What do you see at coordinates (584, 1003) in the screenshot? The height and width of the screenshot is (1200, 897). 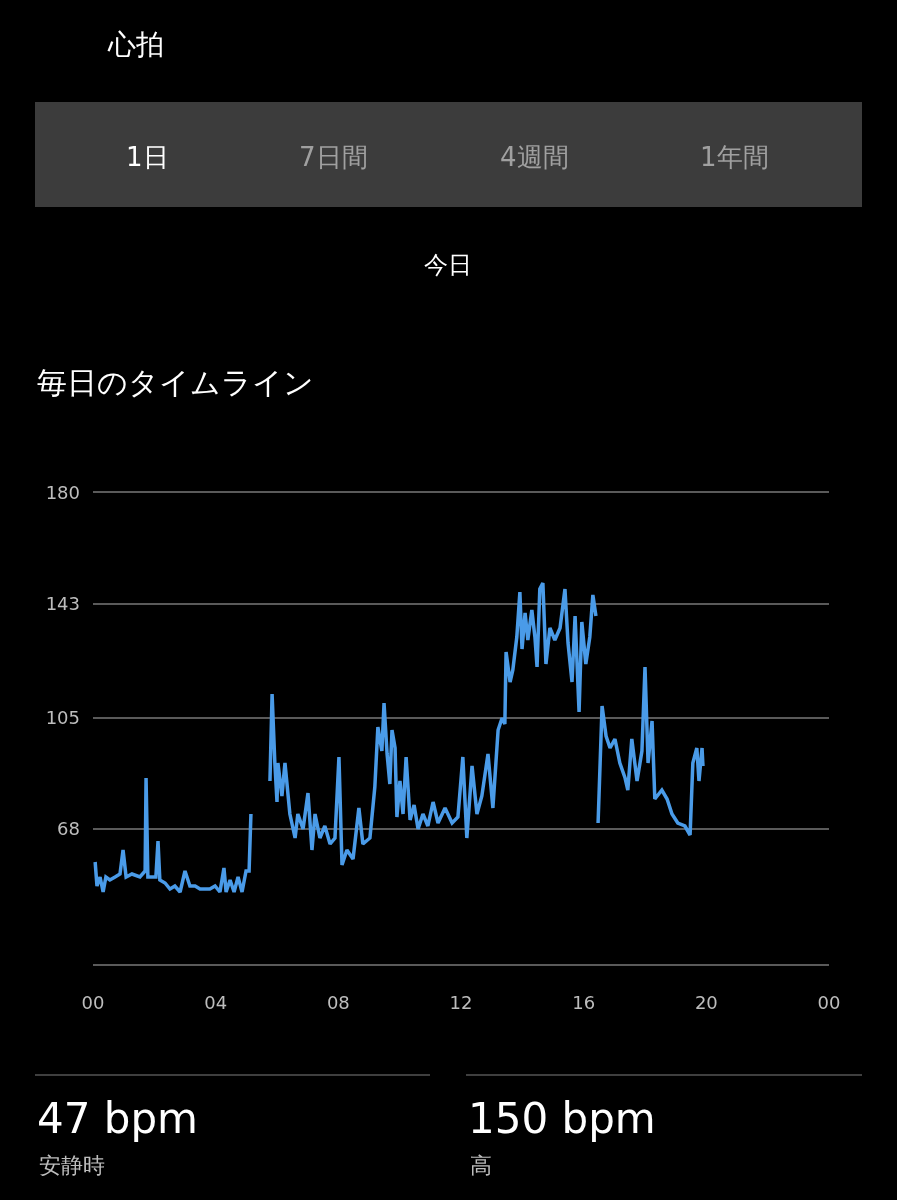 I see `x-tick-label: 16` at bounding box center [584, 1003].